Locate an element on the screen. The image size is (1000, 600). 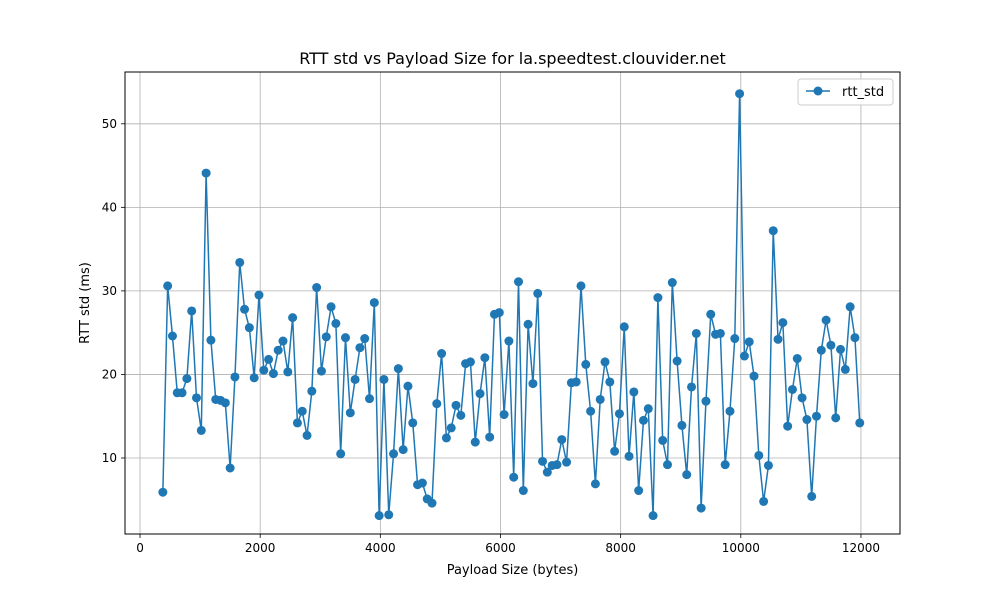
y-axis-label: RTT std (ms) is located at coordinates (85, 303).